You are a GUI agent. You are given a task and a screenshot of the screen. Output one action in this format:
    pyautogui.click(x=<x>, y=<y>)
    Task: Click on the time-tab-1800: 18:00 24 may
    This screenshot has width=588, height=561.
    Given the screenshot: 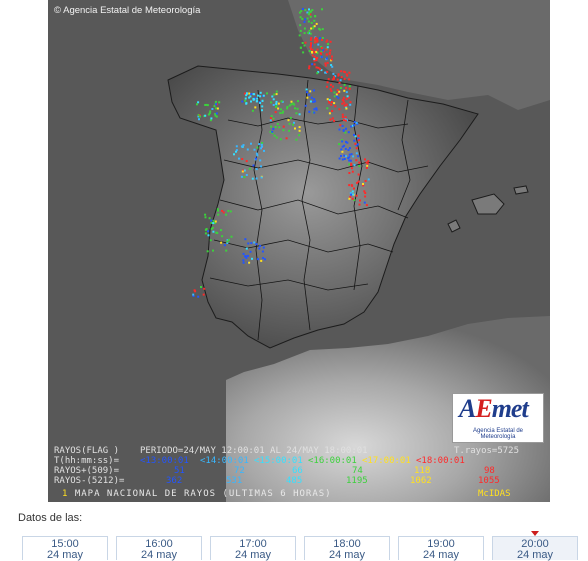 What is the action you would take?
    pyautogui.click(x=347, y=548)
    